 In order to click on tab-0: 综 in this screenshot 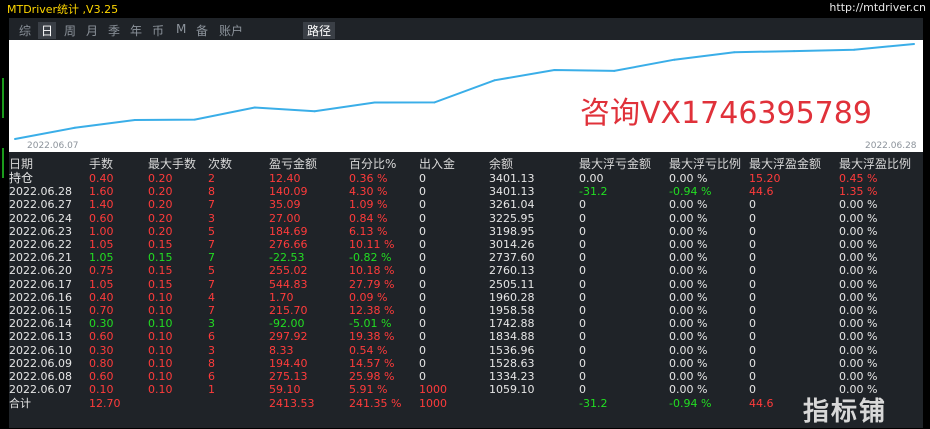, I will do `click(25, 31)`.